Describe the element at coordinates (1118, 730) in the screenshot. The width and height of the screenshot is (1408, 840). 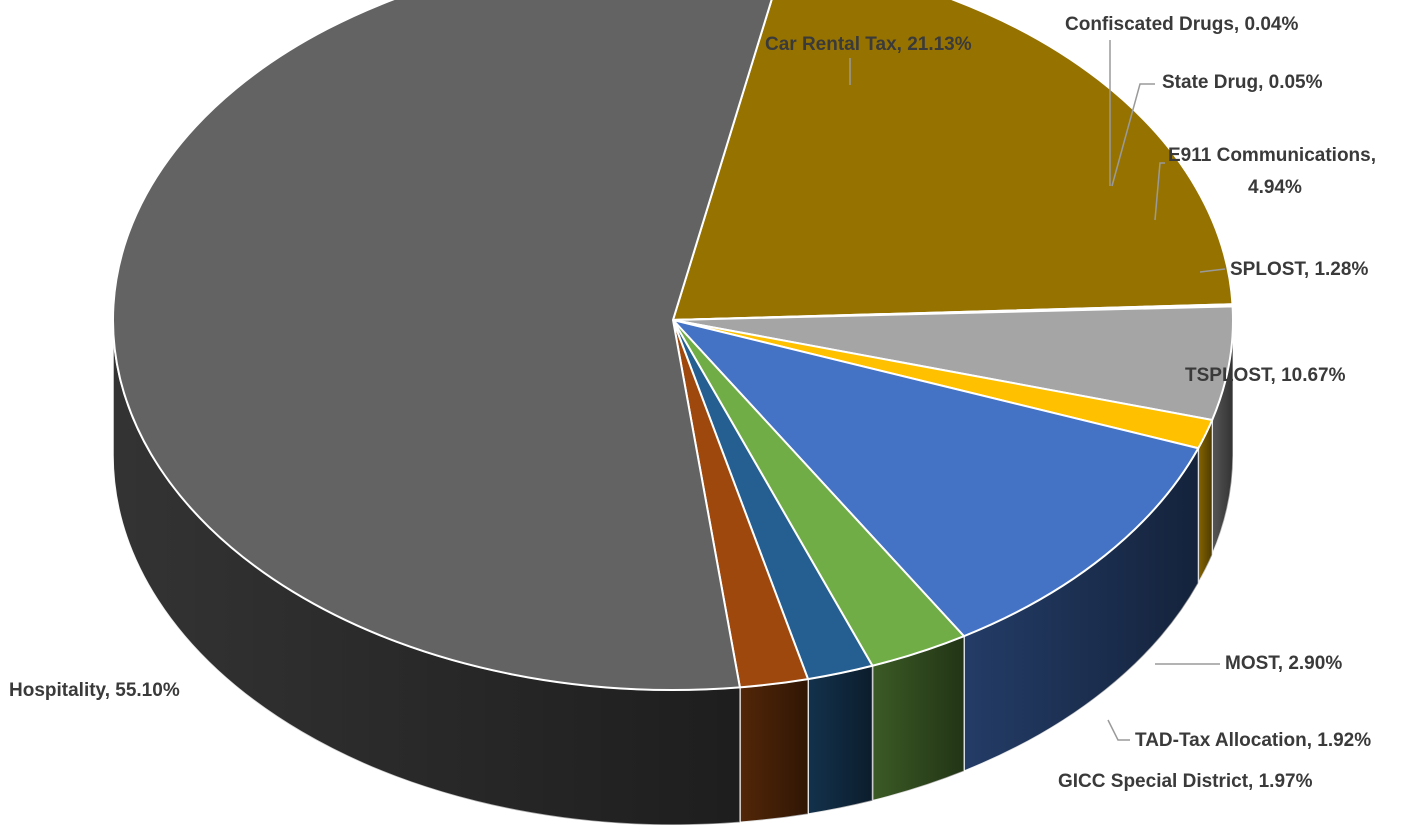
I see `leader-line-tad-tax-allocation` at that location.